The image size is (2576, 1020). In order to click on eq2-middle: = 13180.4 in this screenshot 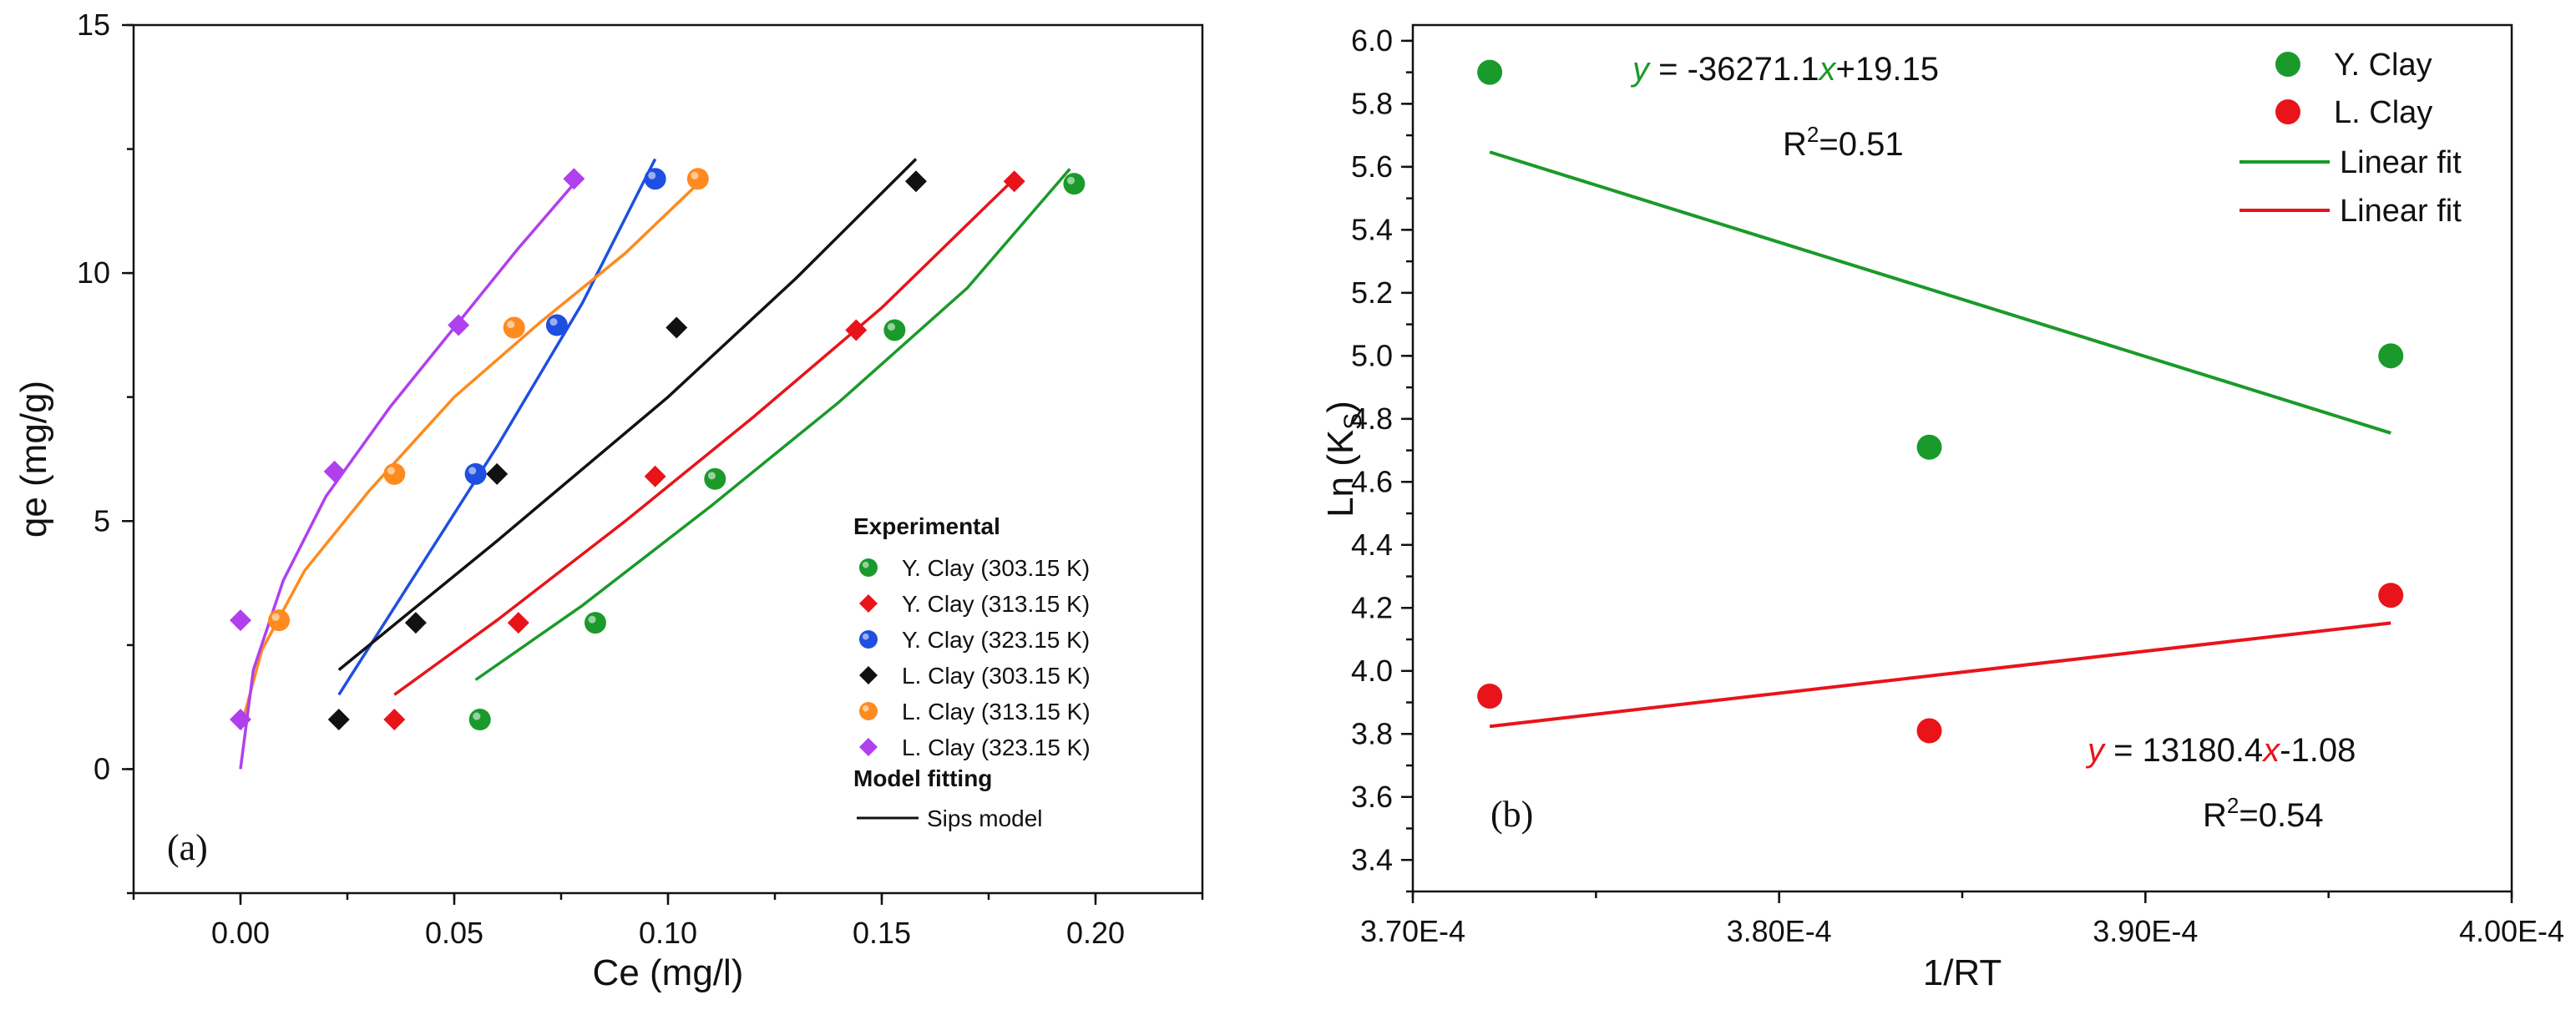, I will do `click(2183, 750)`.